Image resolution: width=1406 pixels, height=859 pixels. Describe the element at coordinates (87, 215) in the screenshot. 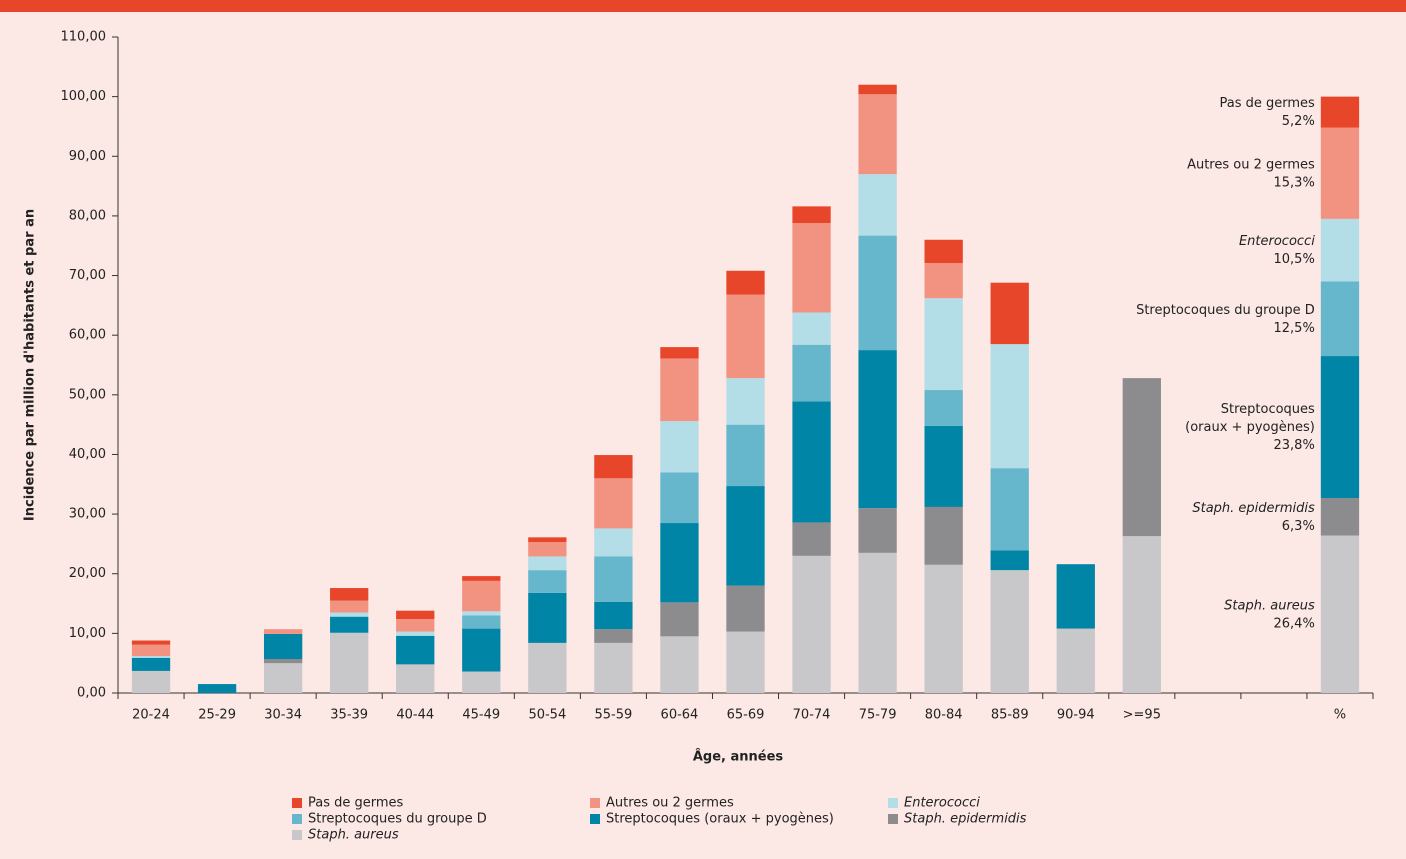

I see `y-tick-label: 80,00` at that location.